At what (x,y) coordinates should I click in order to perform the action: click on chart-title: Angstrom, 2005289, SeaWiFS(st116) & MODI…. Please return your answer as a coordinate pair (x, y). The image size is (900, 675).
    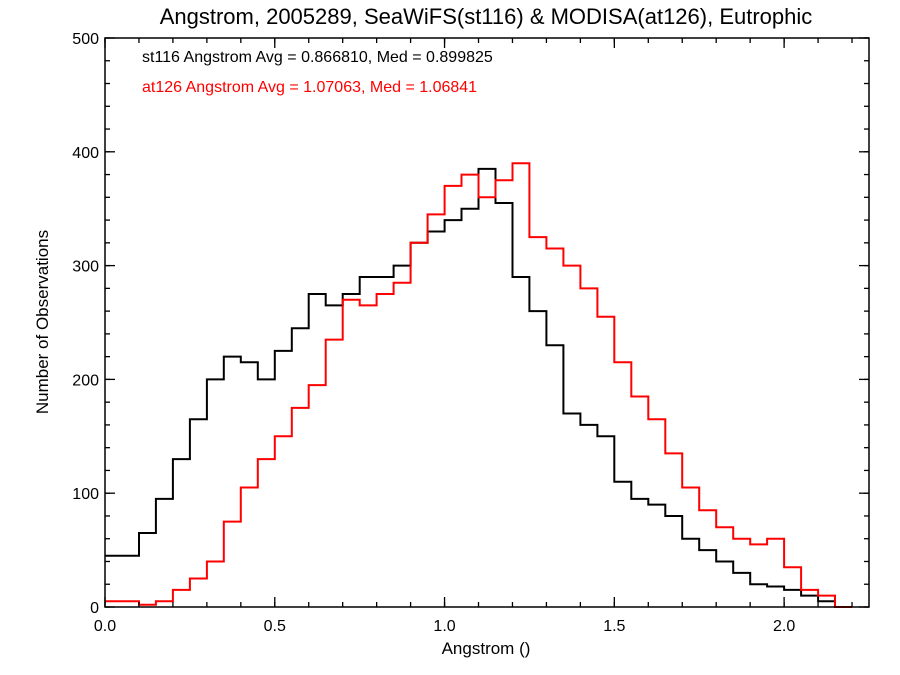
    Looking at the image, I should click on (486, 16).